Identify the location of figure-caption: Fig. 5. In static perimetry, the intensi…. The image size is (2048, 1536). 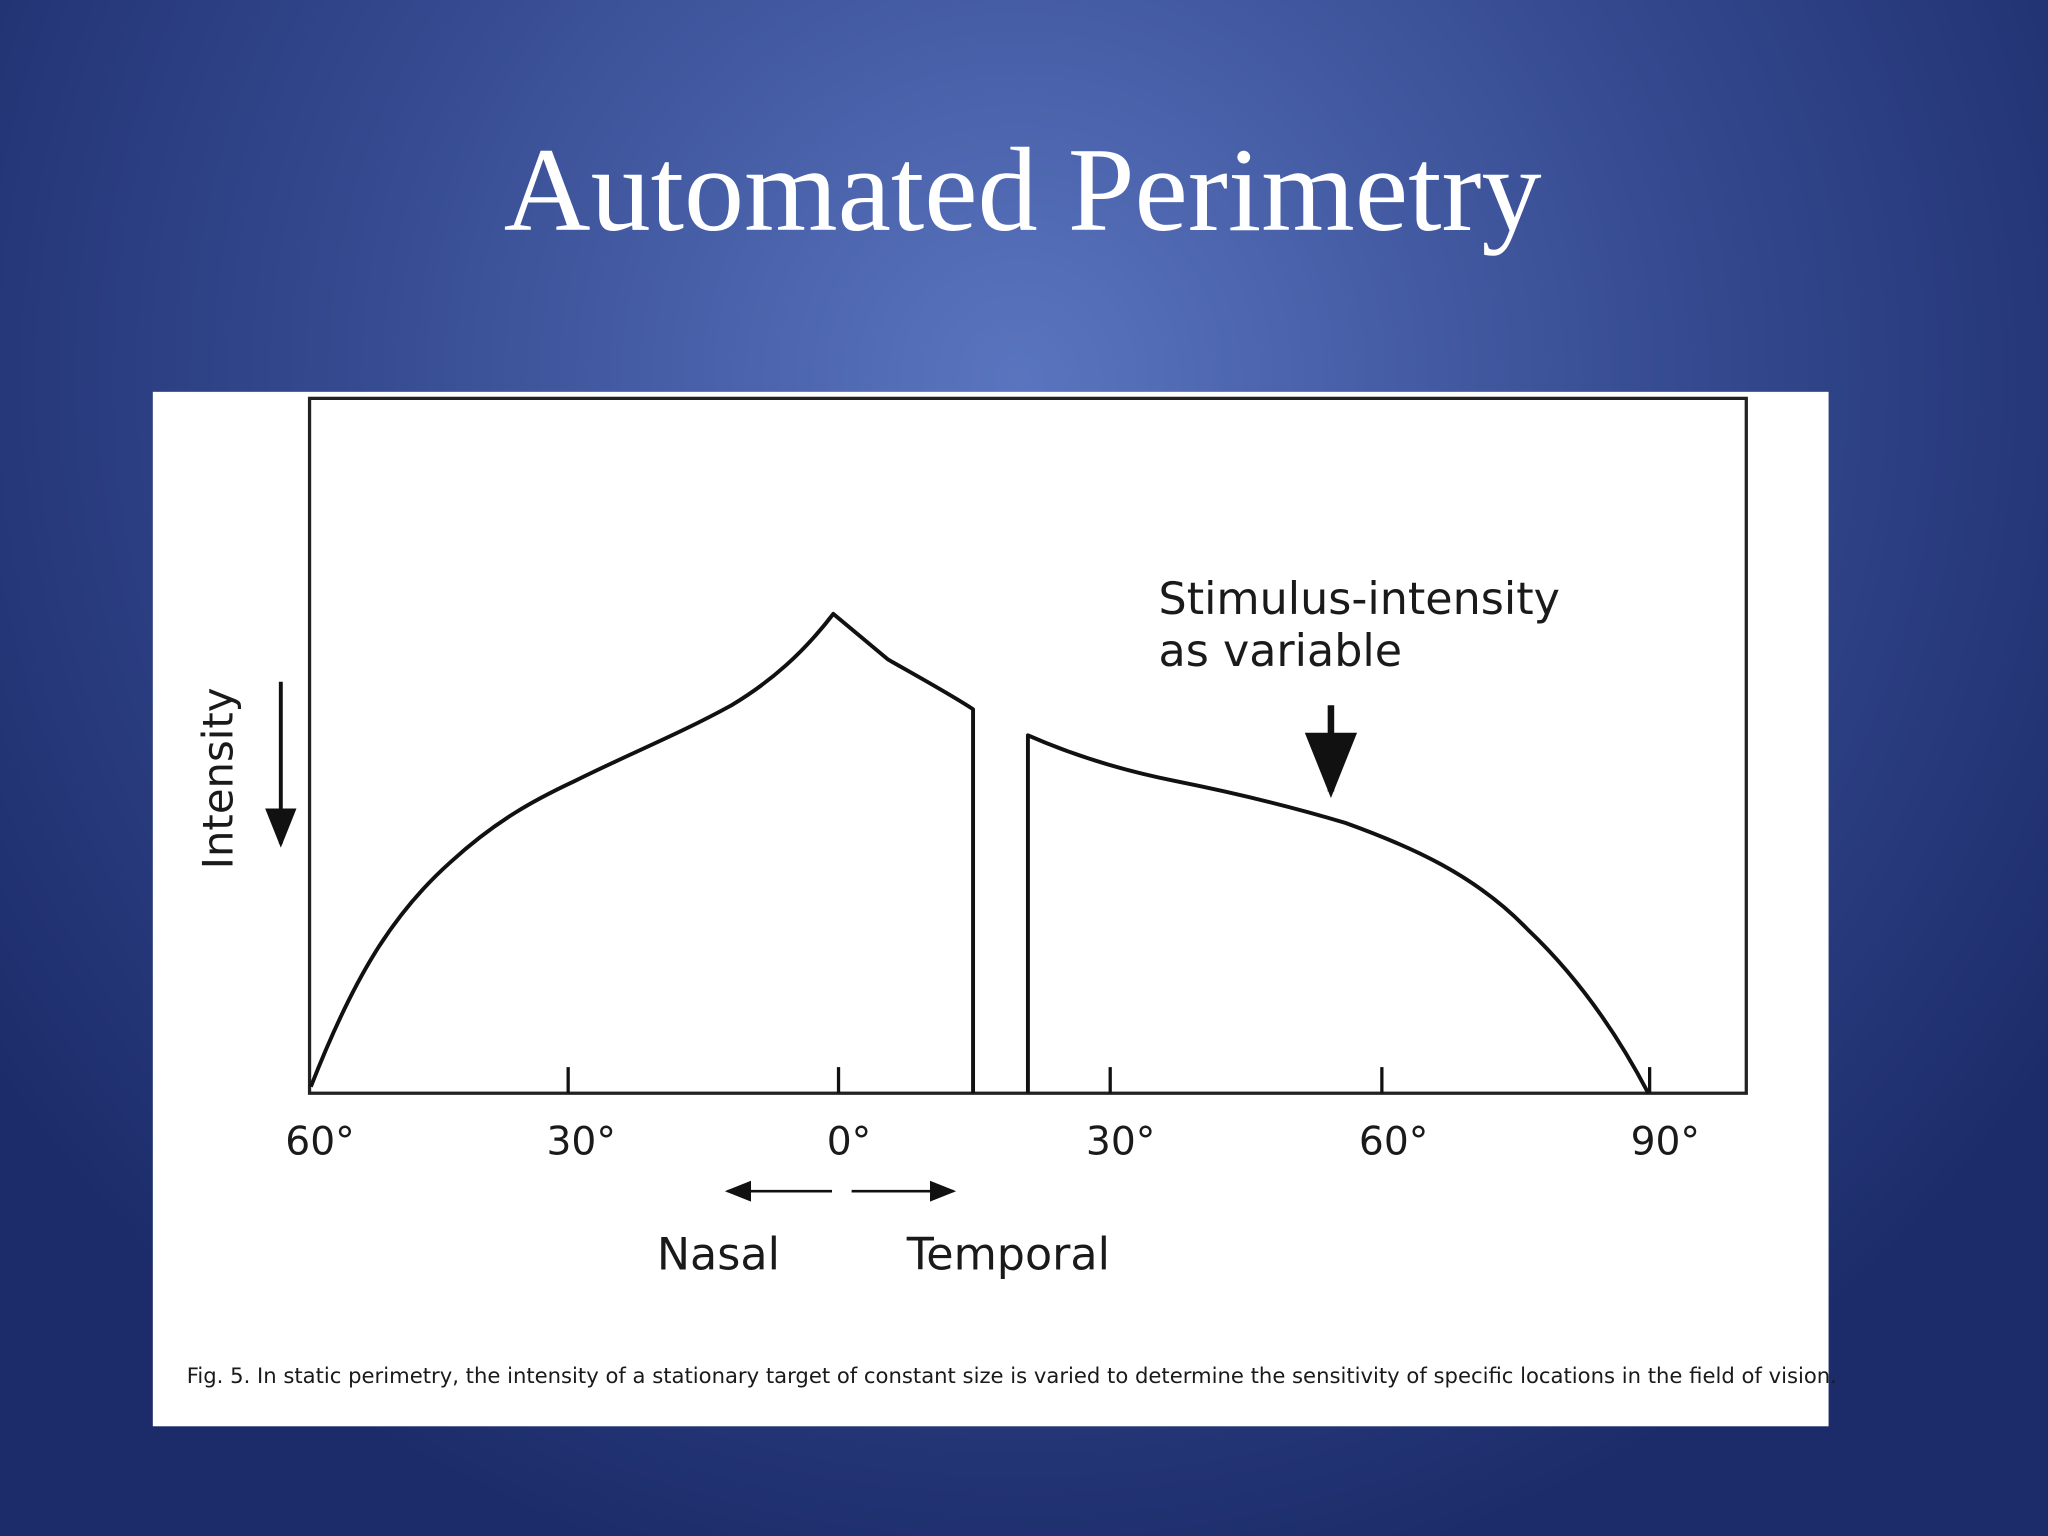
(1012, 1375).